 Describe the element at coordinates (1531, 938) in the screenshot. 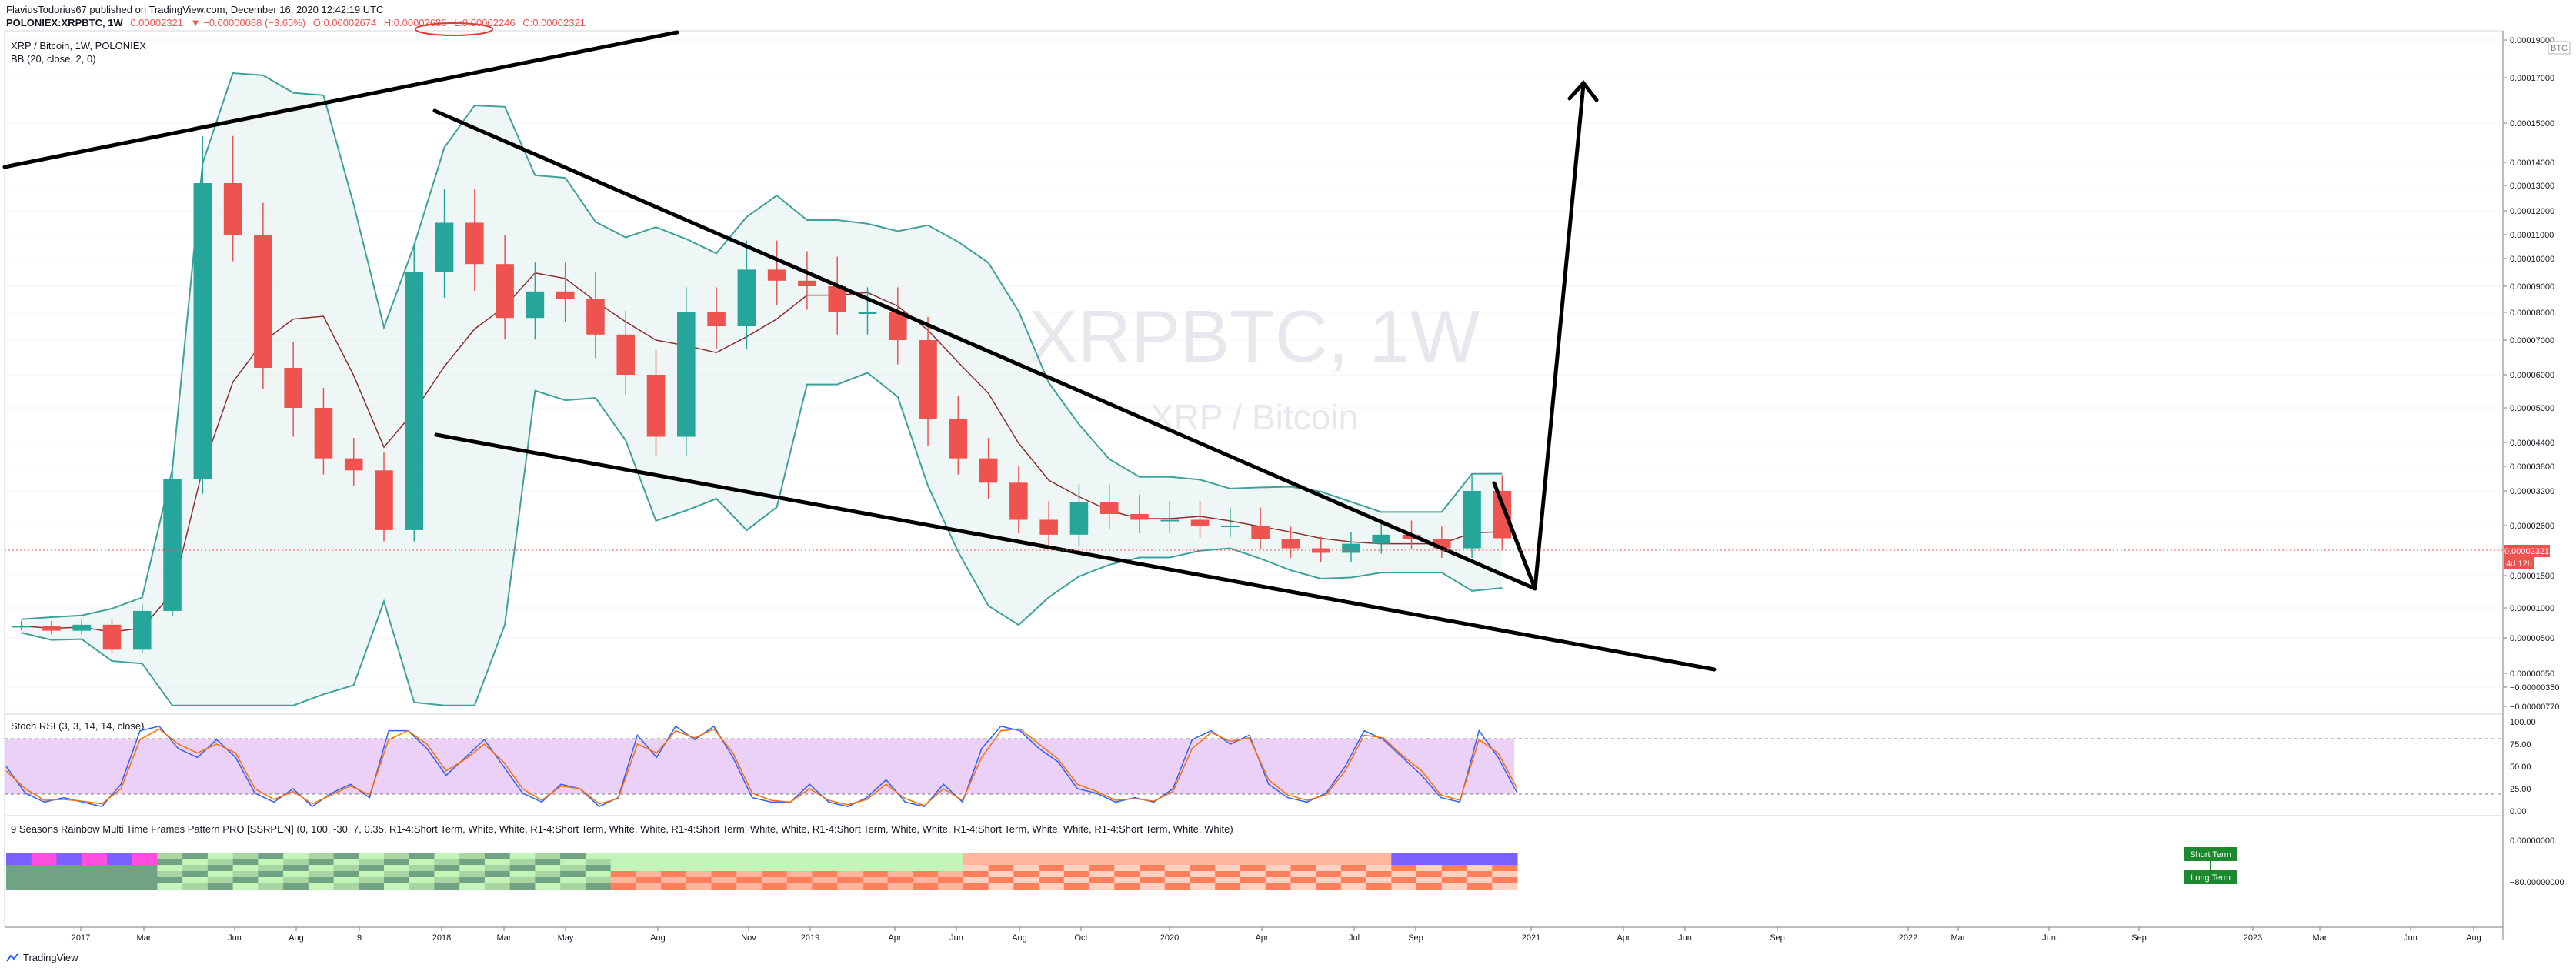

I see `time-tick-label: 2021` at that location.